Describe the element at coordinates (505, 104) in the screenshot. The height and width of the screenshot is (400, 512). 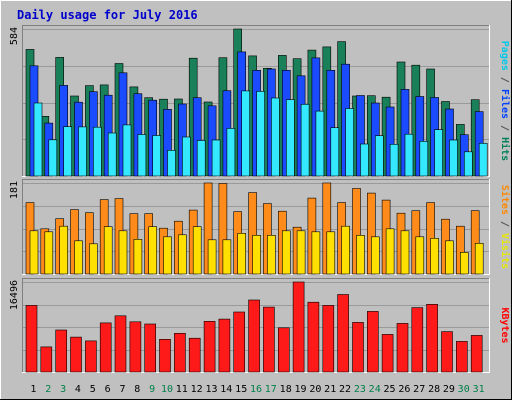
I see `legend-entry: Files` at that location.